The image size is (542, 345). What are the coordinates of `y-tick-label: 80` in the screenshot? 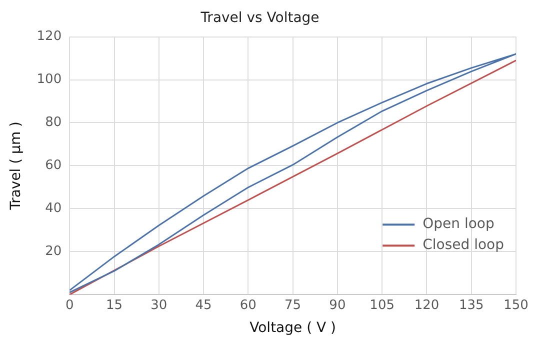 It's located at (53, 122).